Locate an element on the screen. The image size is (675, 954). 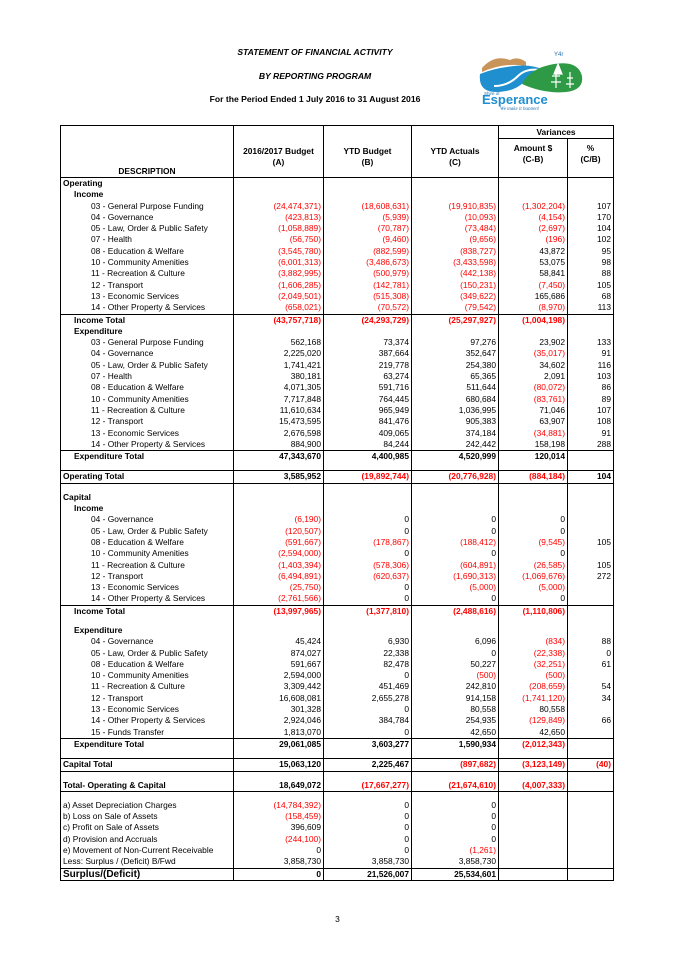
budget-cell: 0 is located at coordinates (278, 851).